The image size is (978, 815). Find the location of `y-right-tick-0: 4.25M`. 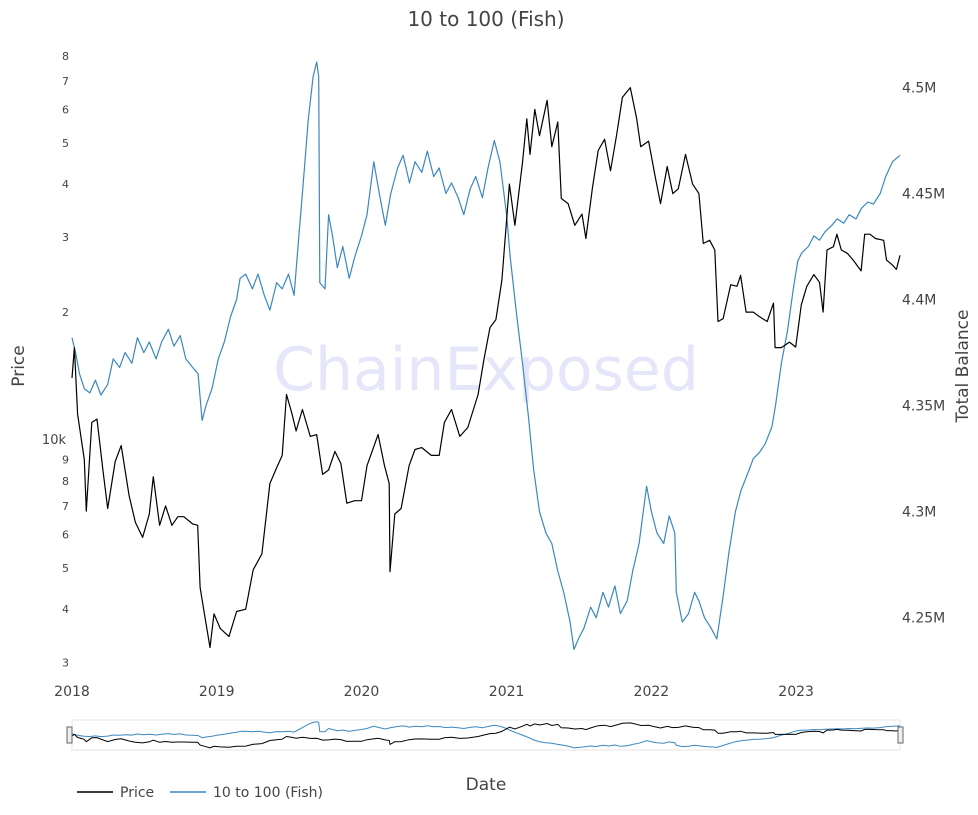

y-right-tick-0: 4.25M is located at coordinates (923, 619).